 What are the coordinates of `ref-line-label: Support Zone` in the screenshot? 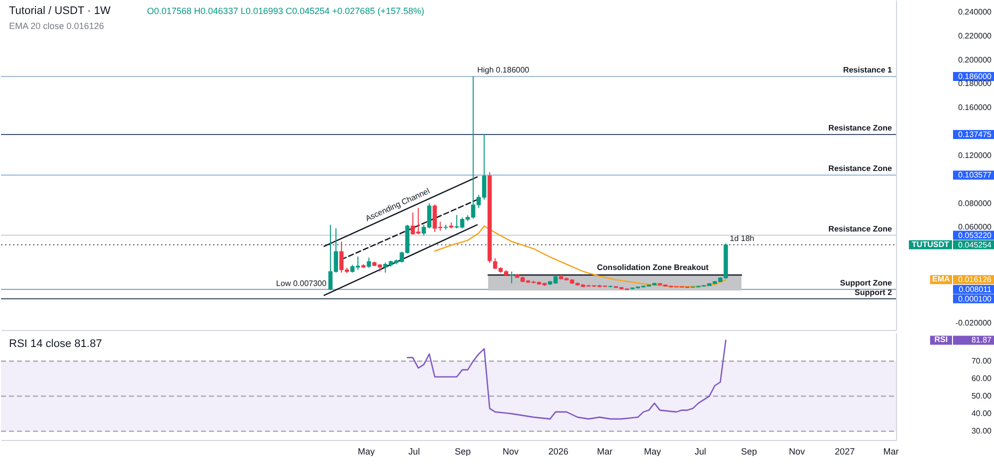 It's located at (866, 283).